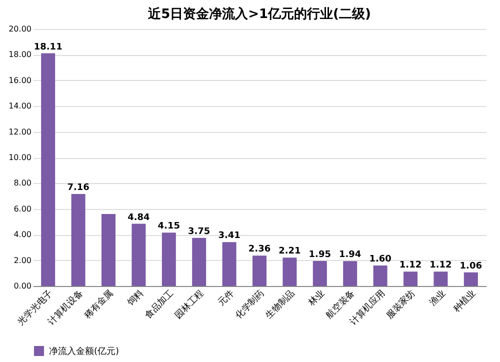 The width and height of the screenshot is (500, 362). I want to click on data-label: 3.41, so click(229, 236).